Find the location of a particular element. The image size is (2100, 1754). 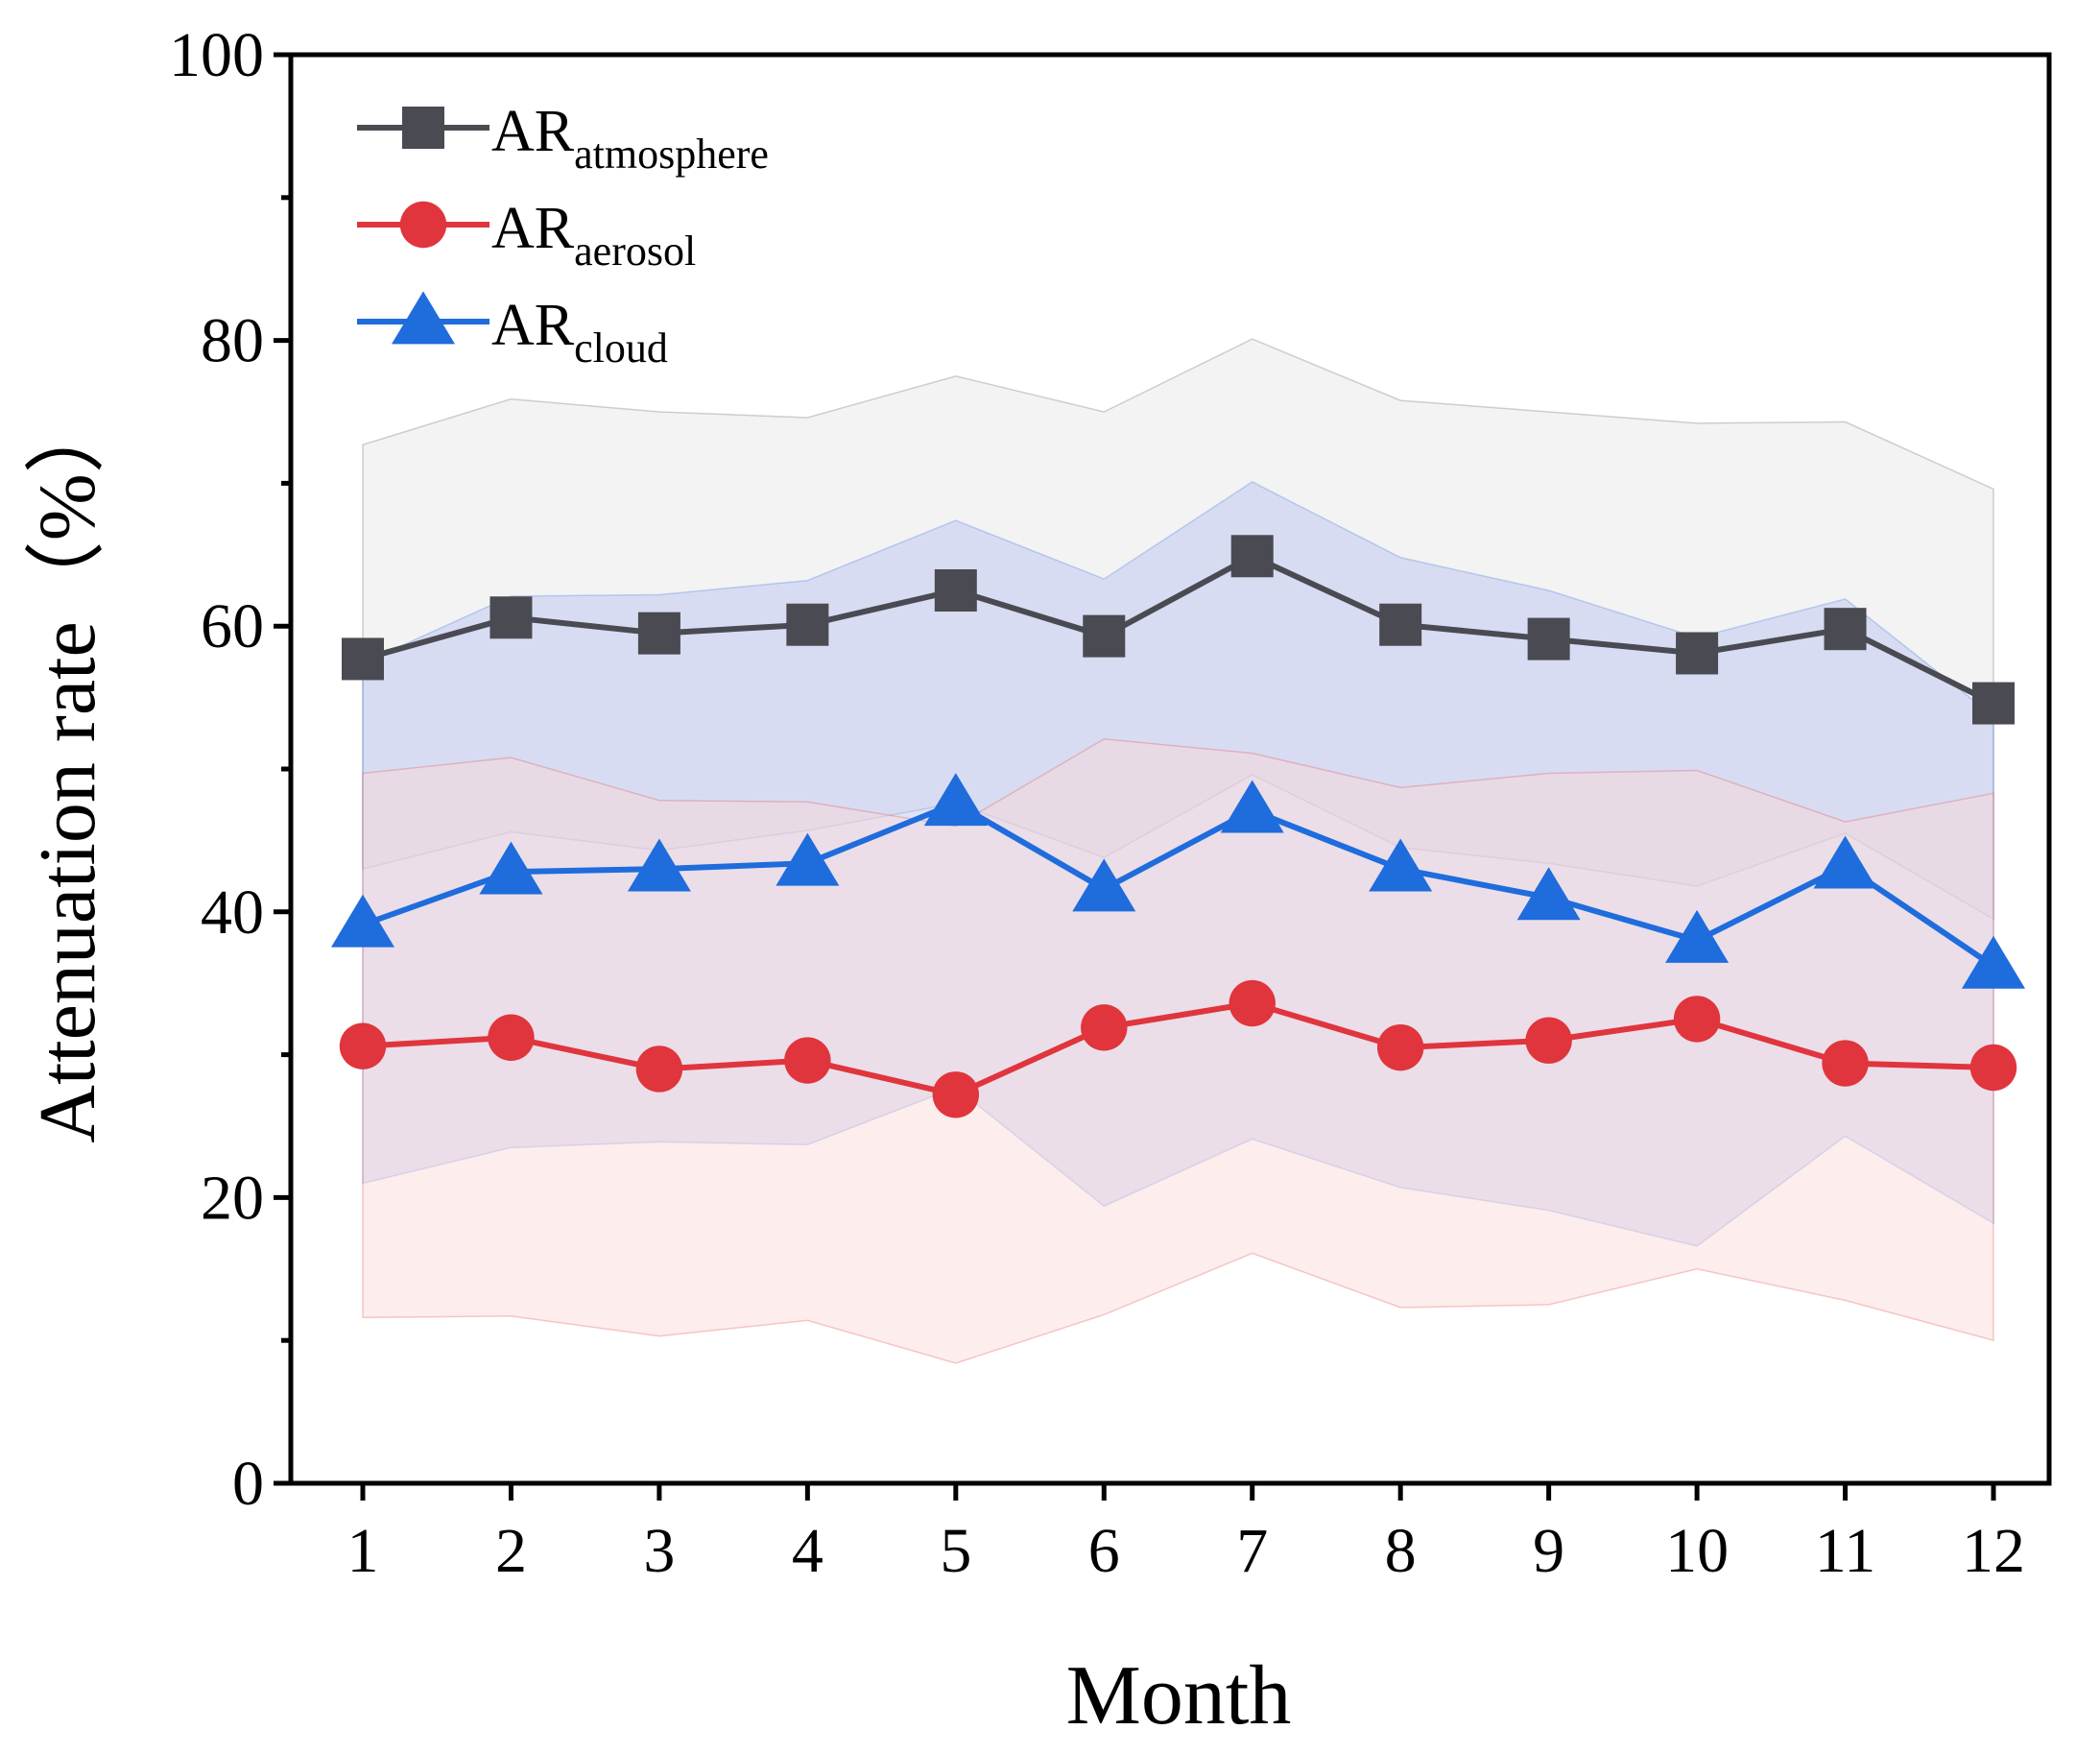

y-tick-label: 20 is located at coordinates (232, 1198).